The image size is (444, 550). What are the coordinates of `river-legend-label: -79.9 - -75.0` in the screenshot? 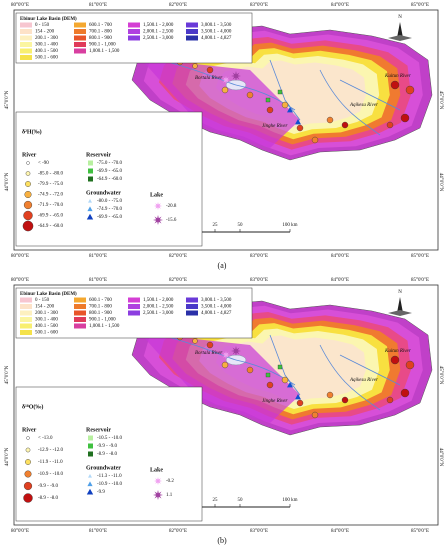 It's located at (50, 184).